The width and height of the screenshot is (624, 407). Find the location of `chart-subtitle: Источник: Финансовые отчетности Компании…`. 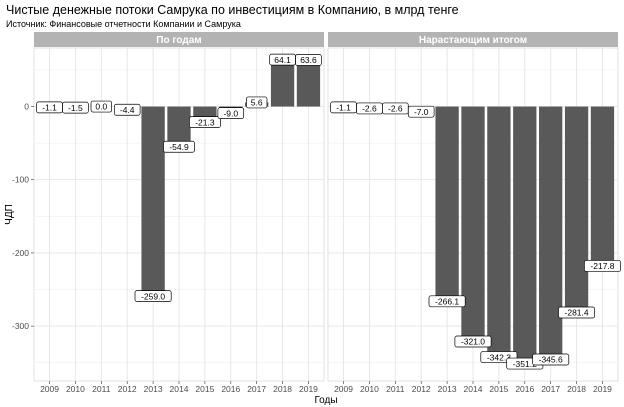

chart-subtitle: Источник: Финансовые отчетности Компании… is located at coordinates (123, 24).